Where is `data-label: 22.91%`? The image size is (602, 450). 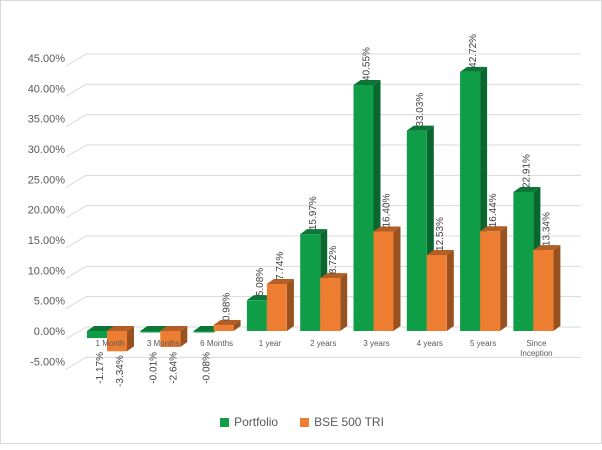
data-label: 22.91% is located at coordinates (526, 171).